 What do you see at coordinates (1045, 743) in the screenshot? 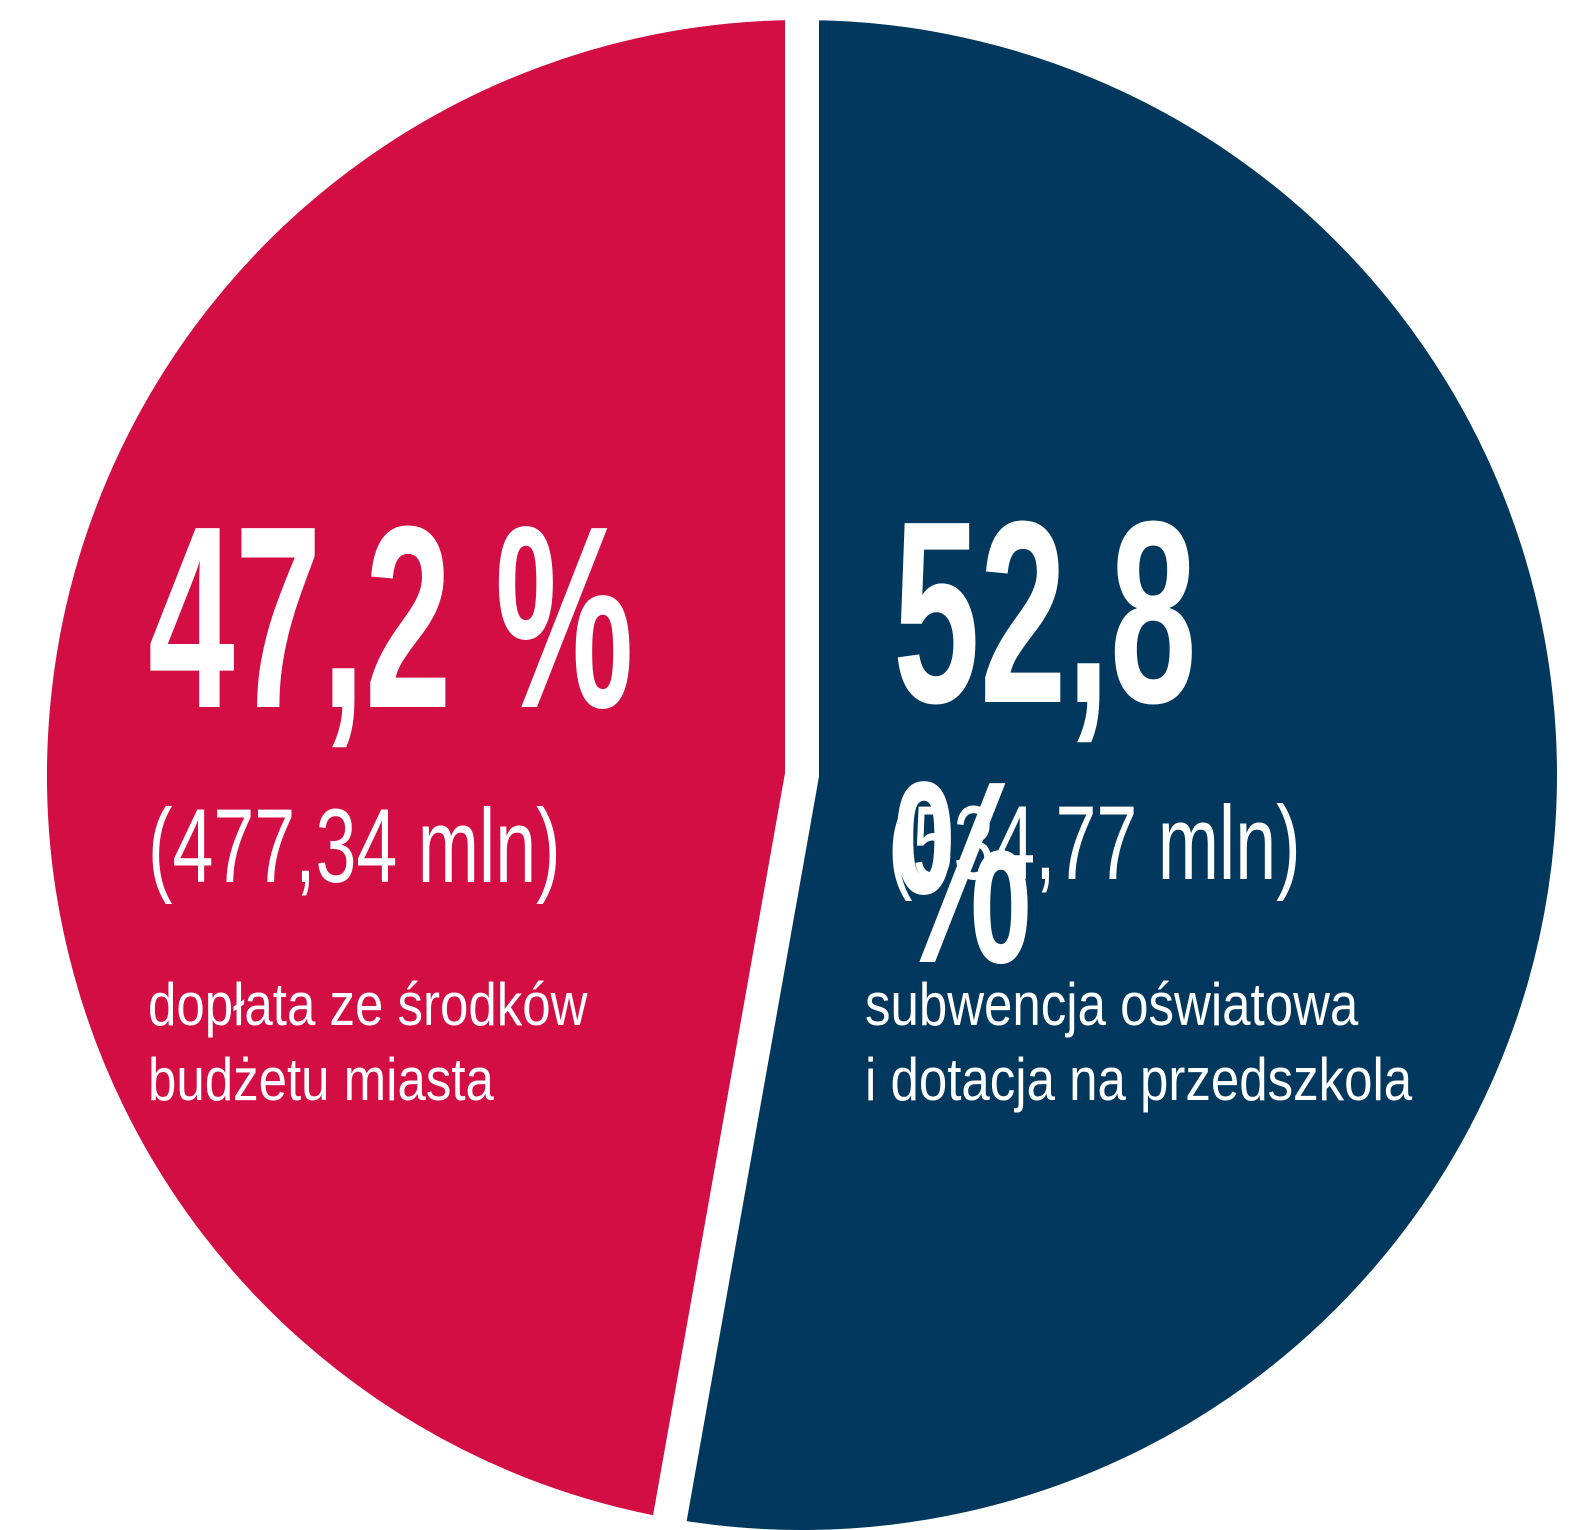
I see `value-label: 52,8 %` at bounding box center [1045, 743].